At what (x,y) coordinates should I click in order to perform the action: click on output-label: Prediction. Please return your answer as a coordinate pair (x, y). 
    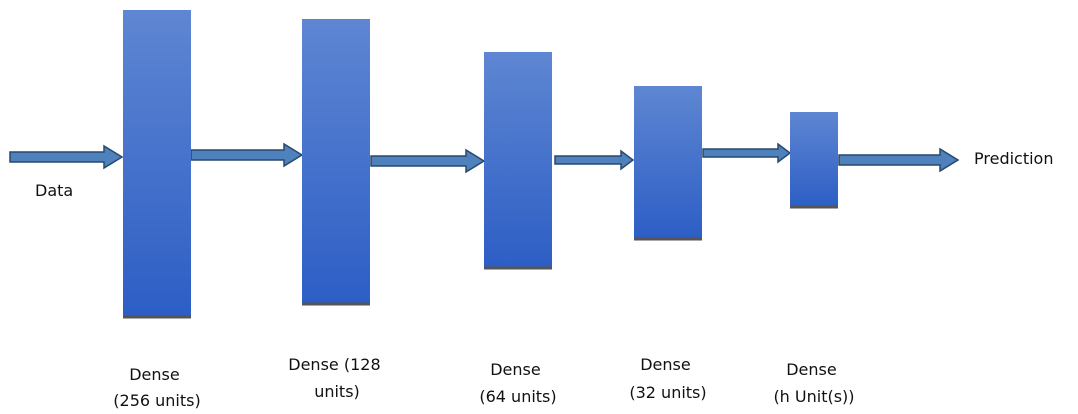
    Looking at the image, I should click on (1013, 158).